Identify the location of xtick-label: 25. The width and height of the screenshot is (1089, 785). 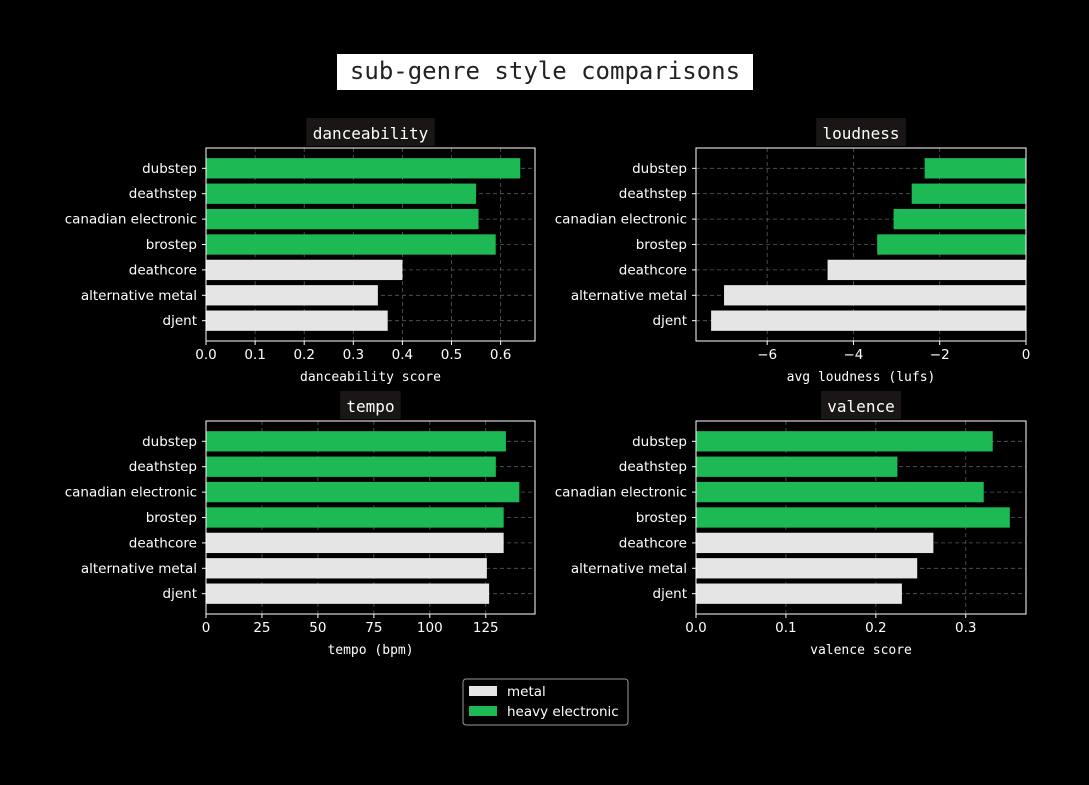
(261, 628).